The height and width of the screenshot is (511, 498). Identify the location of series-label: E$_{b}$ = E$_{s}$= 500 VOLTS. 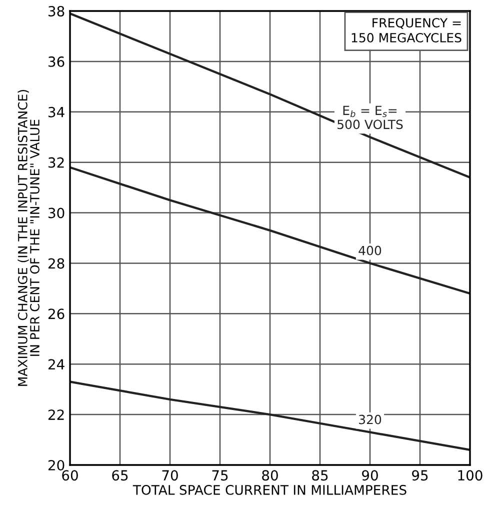
(370, 118).